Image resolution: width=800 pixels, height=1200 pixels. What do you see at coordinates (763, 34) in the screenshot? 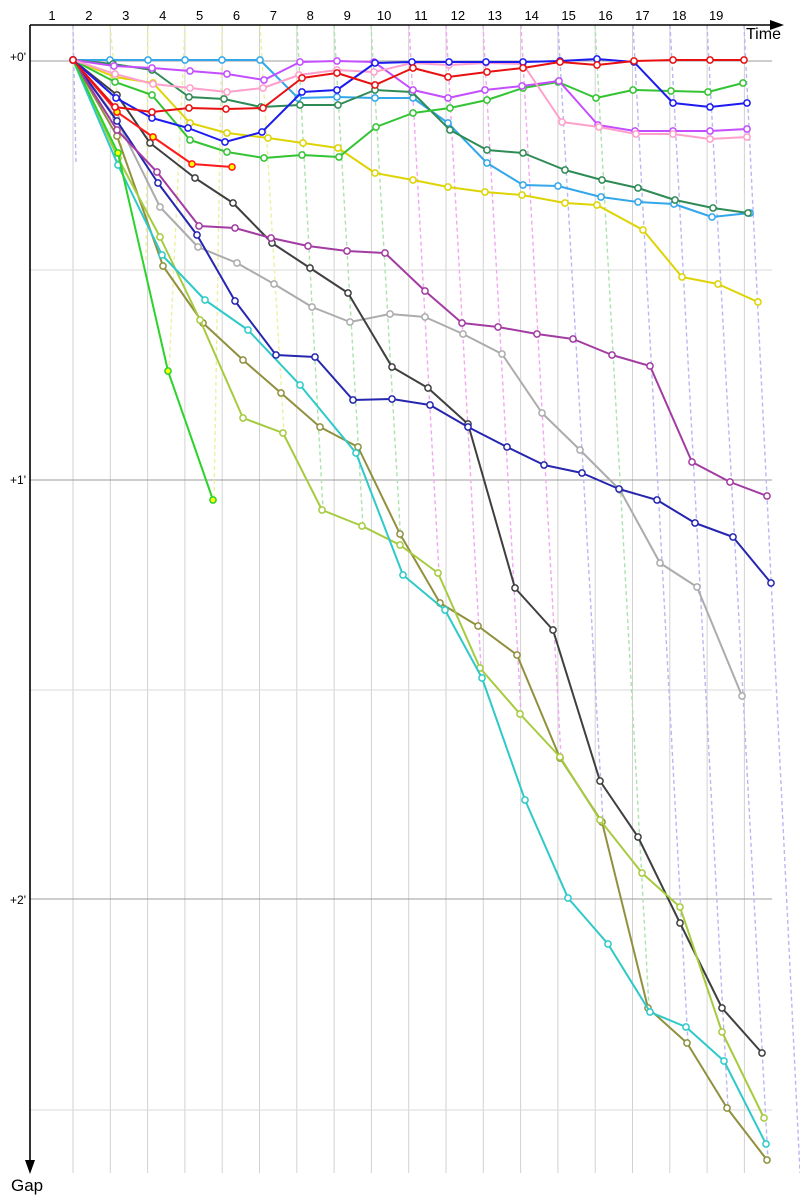
I see `time-axis-label: Time` at bounding box center [763, 34].